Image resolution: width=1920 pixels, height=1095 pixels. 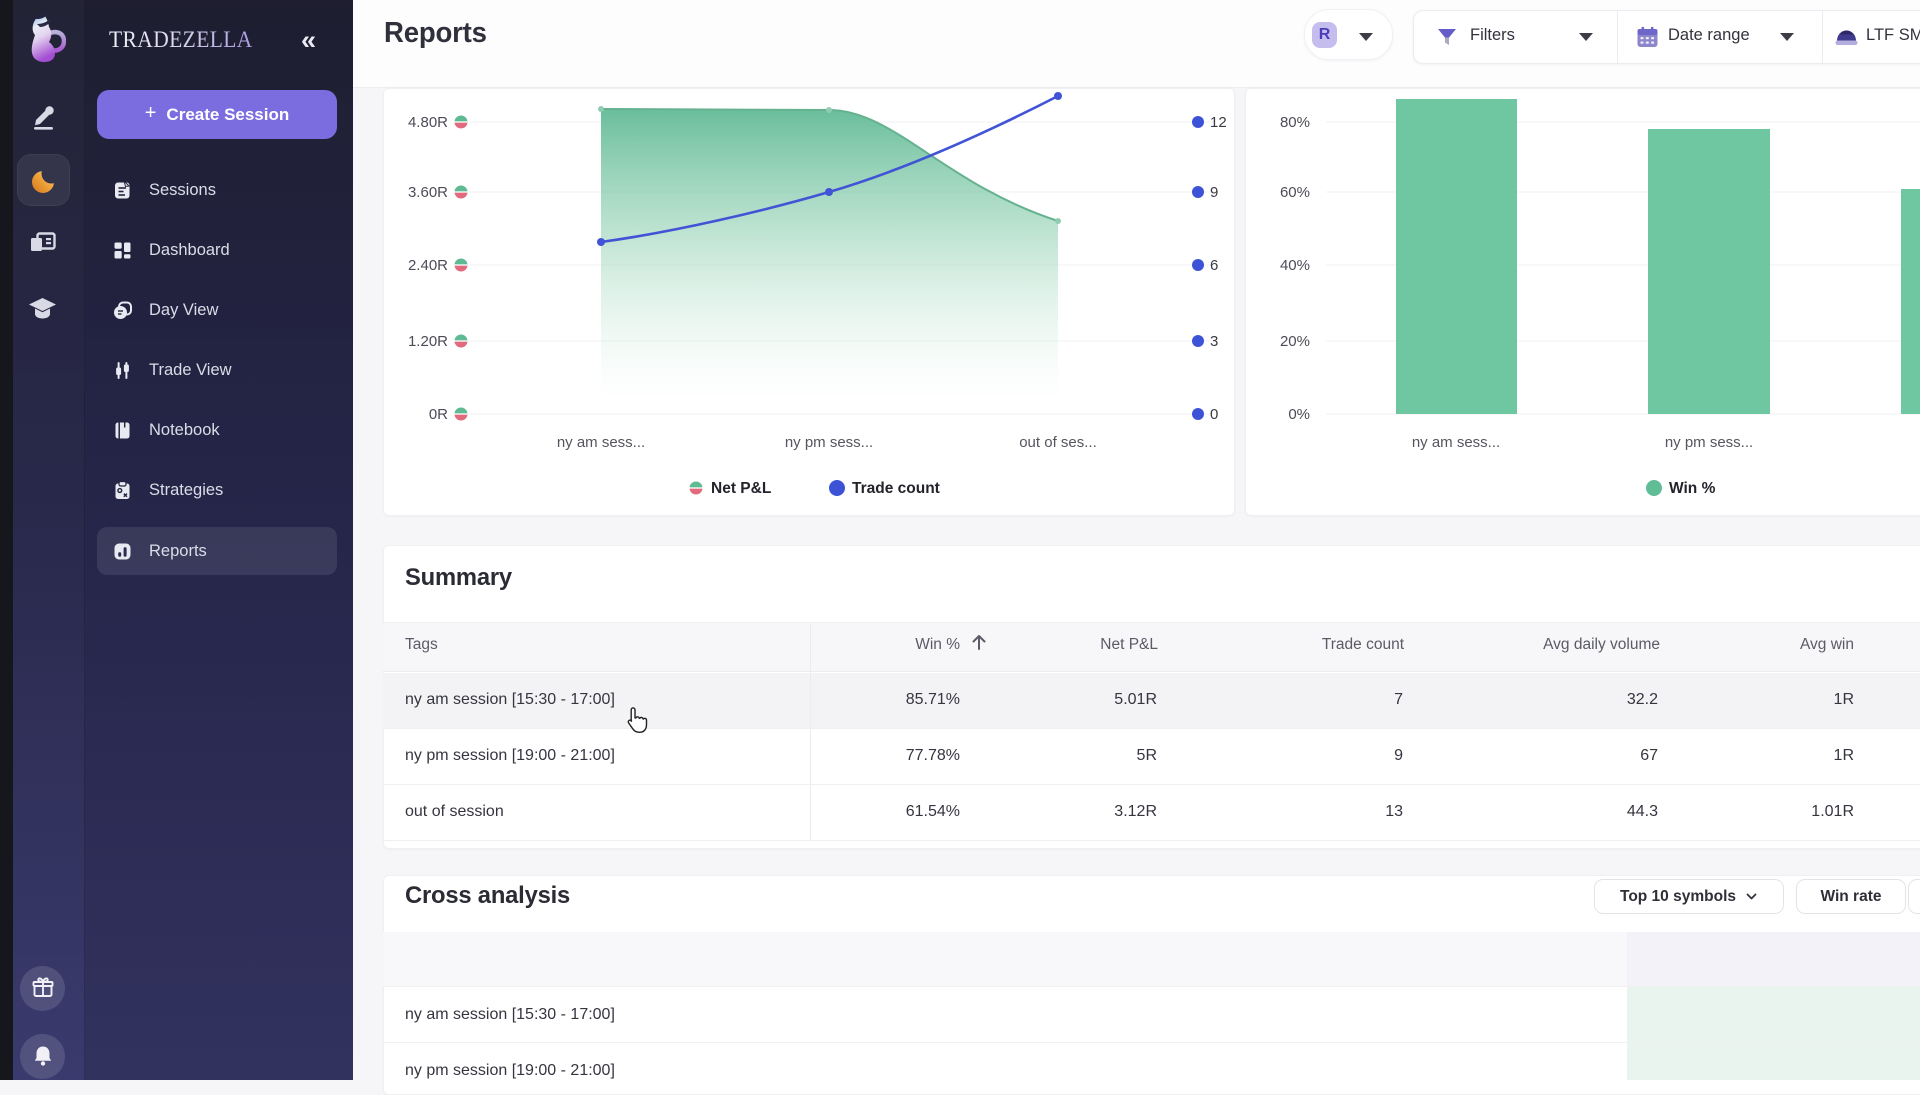 What do you see at coordinates (428, 341) in the screenshot?
I see `svg-text: 1.20R` at bounding box center [428, 341].